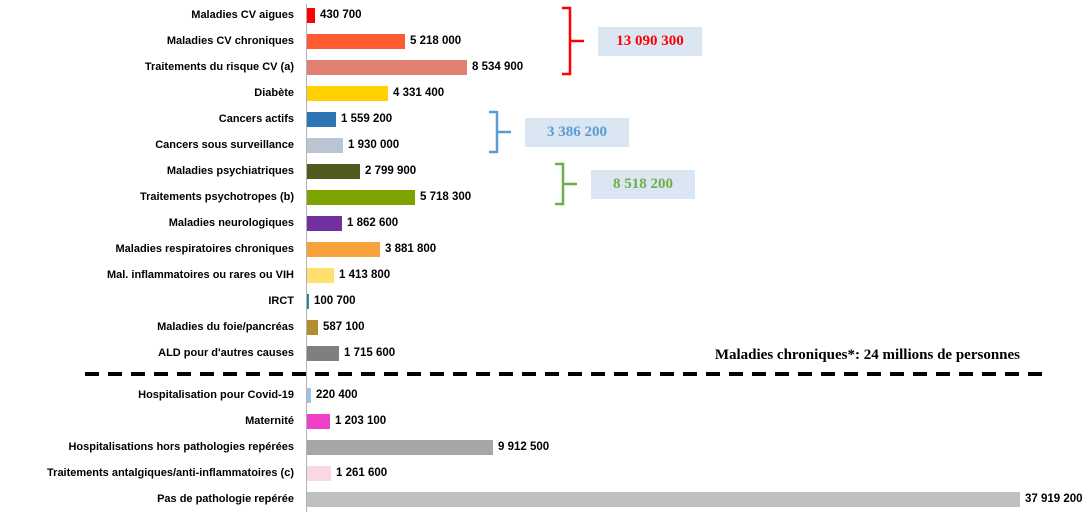 The width and height of the screenshot is (1091, 524). I want to click on chart-row: IRCT 100 700, so click(545, 301).